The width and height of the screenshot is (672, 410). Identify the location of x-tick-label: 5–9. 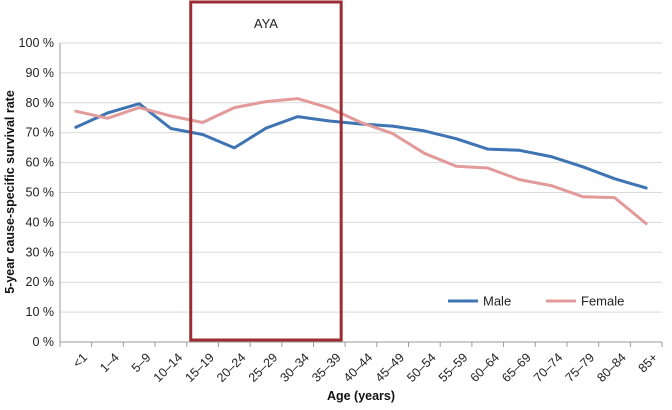
(141, 362).